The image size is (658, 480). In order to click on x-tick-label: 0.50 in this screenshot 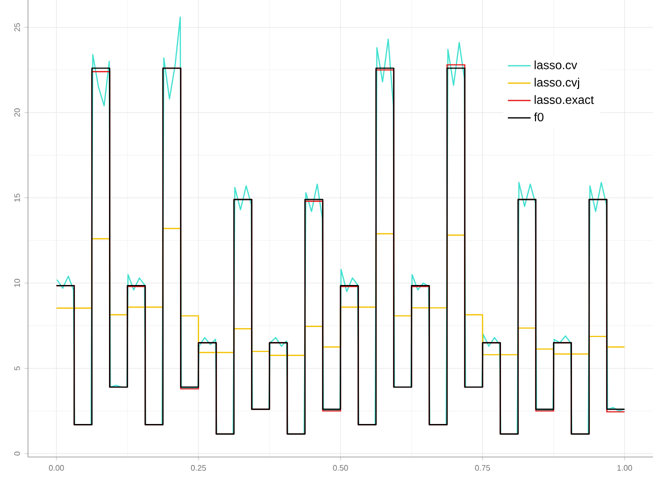, I will do `click(340, 468)`.